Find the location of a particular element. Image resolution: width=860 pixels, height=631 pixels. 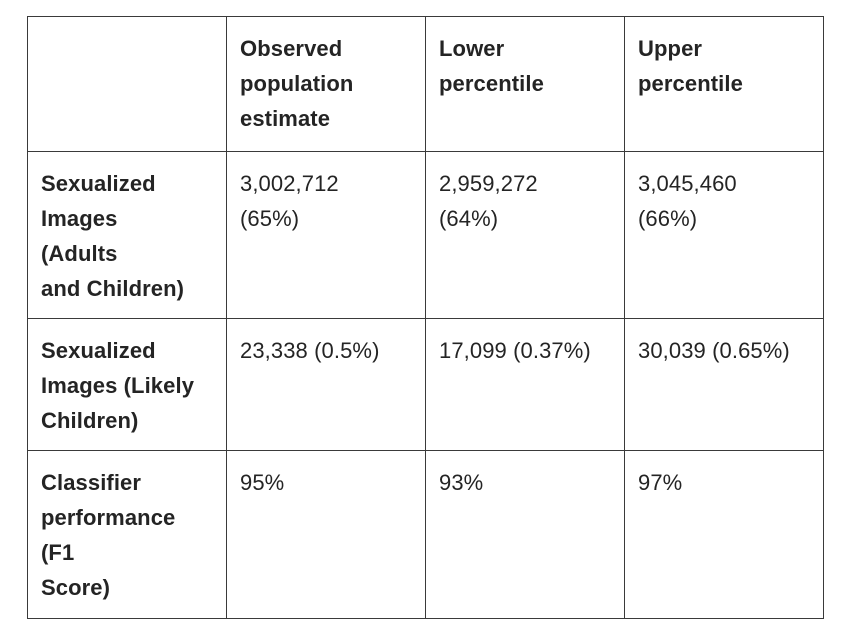

cell-classifier-observed: 95% is located at coordinates (326, 534).